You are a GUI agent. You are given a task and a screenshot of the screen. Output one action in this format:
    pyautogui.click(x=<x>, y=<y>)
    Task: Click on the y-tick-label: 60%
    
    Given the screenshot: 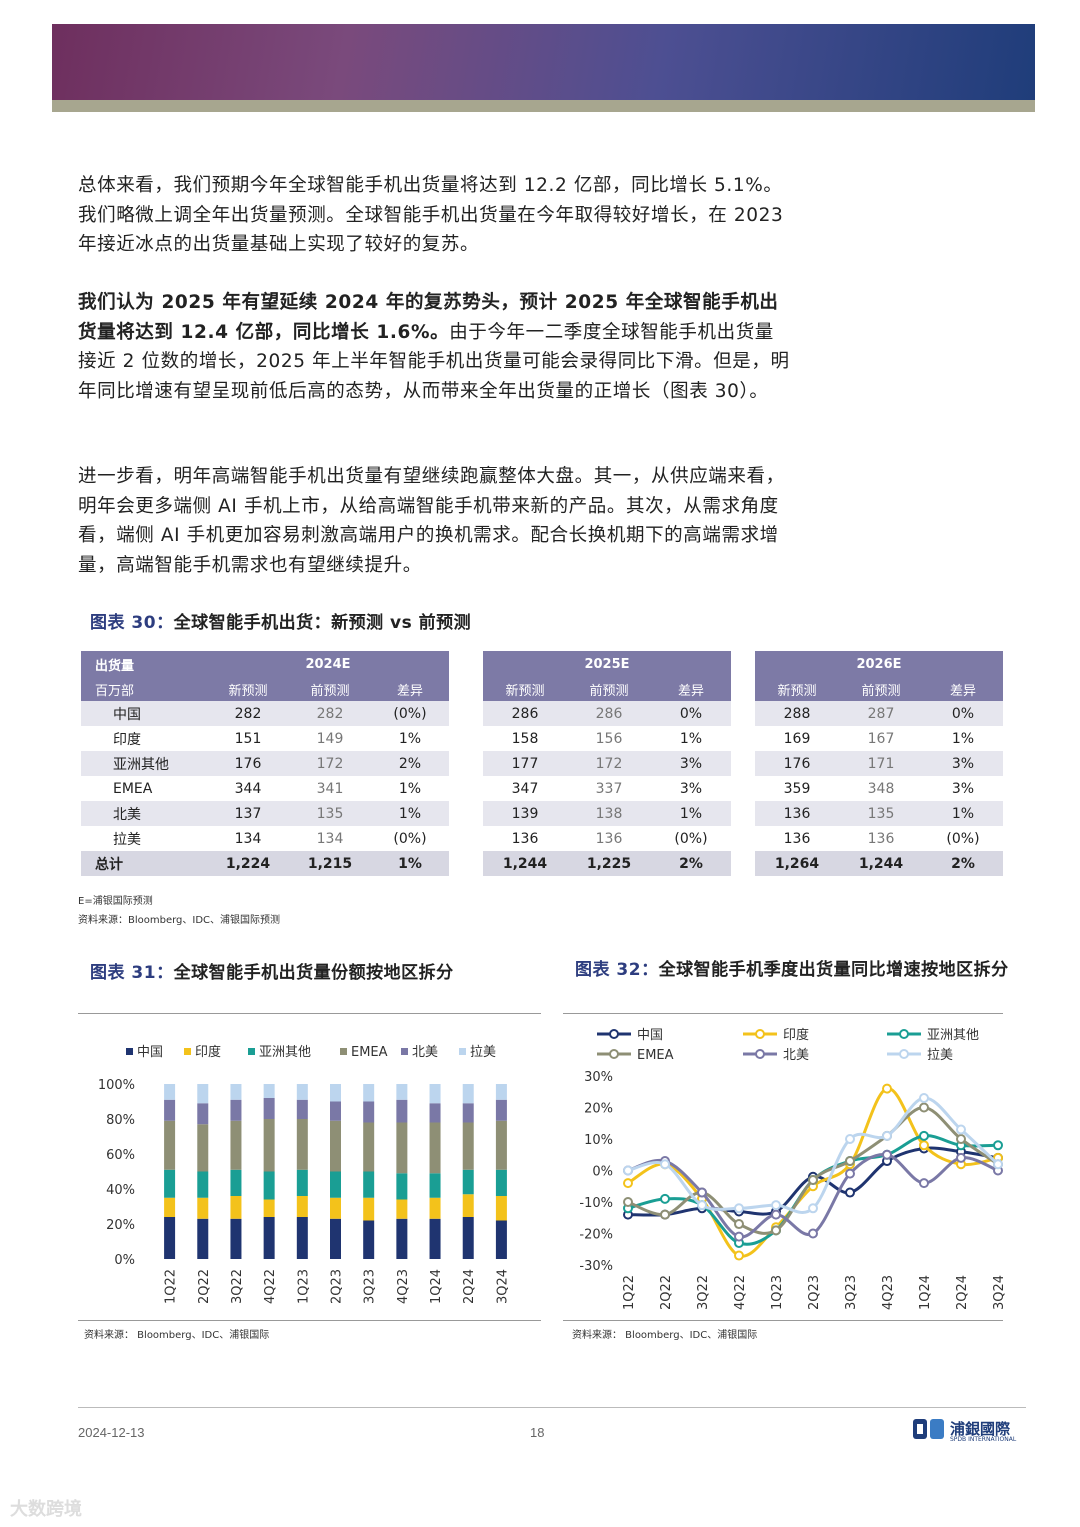 What is the action you would take?
    pyautogui.click(x=120, y=1155)
    